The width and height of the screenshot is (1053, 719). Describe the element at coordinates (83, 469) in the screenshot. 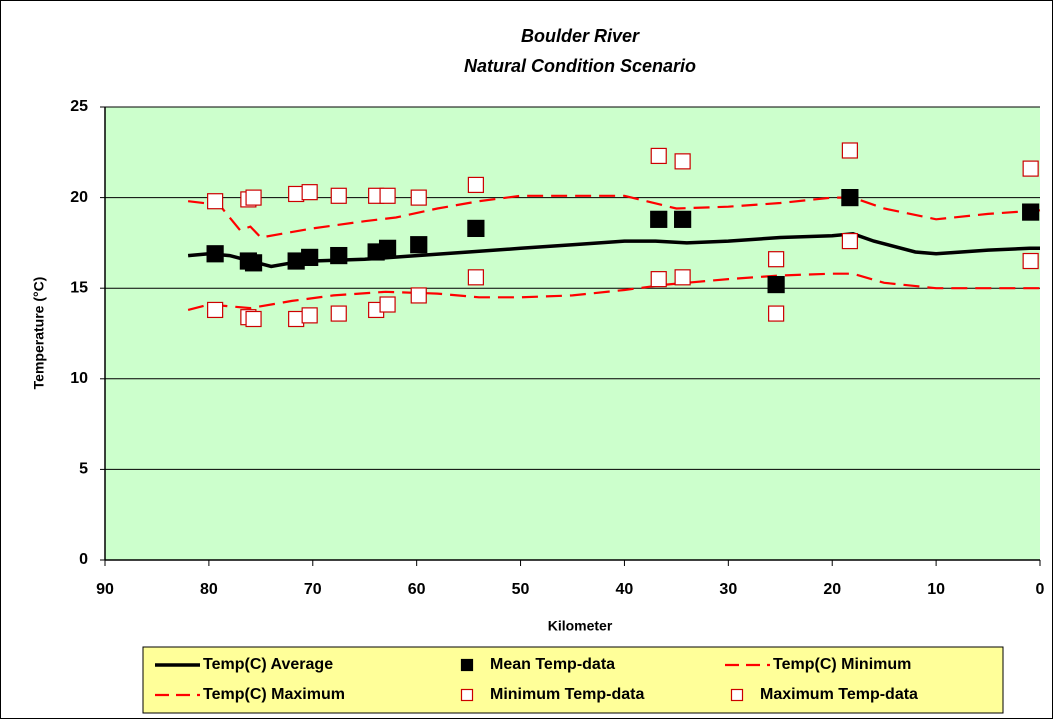

I see `y-tick-label: 5` at that location.